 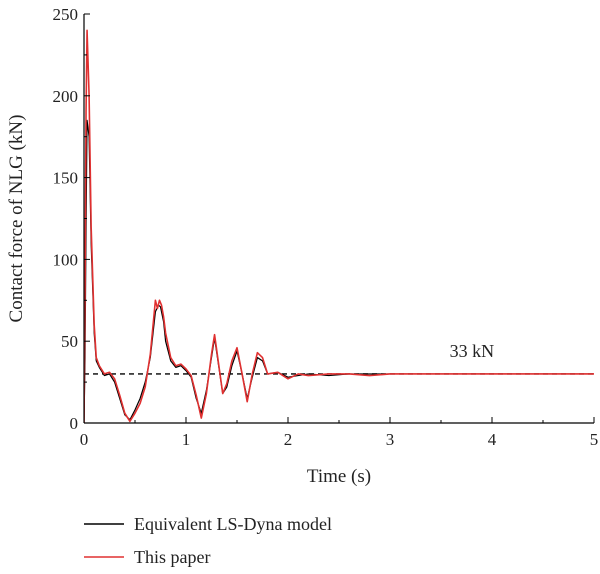 I want to click on y-tick-label: 150, so click(x=66, y=178).